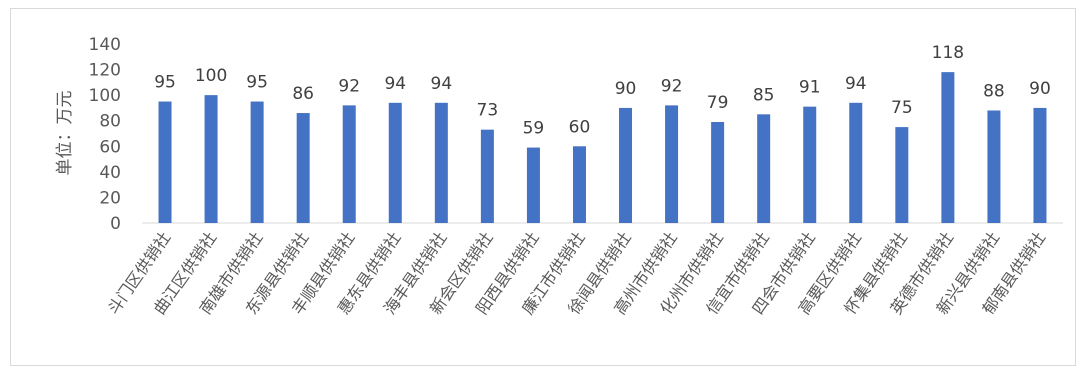 Image resolution: width=1089 pixels, height=374 pixels. Describe the element at coordinates (110, 173) in the screenshot. I see `y-tick-label: 40` at that location.